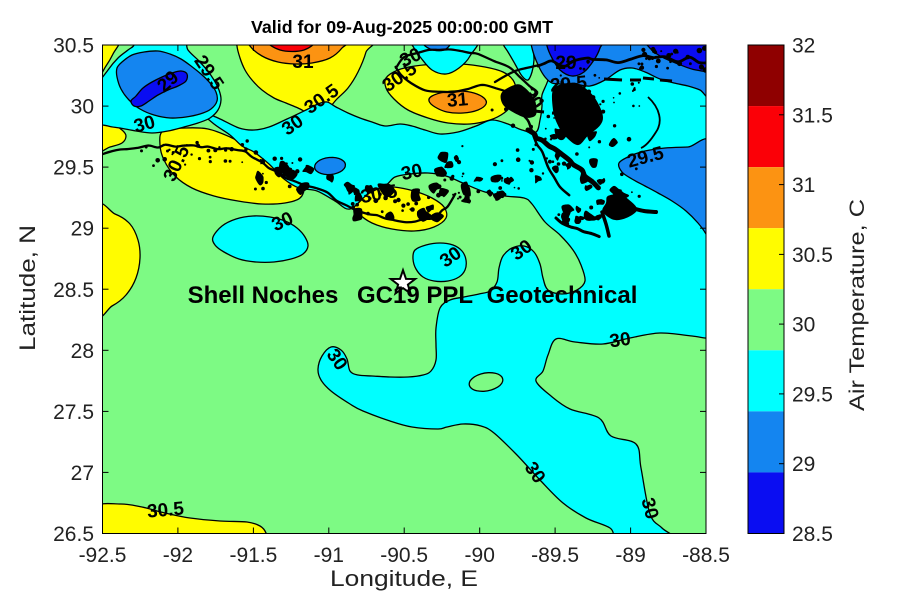 This screenshot has width=900, height=600. What do you see at coordinates (812, 115) in the screenshot?
I see `svg-text: 31.5` at bounding box center [812, 115].